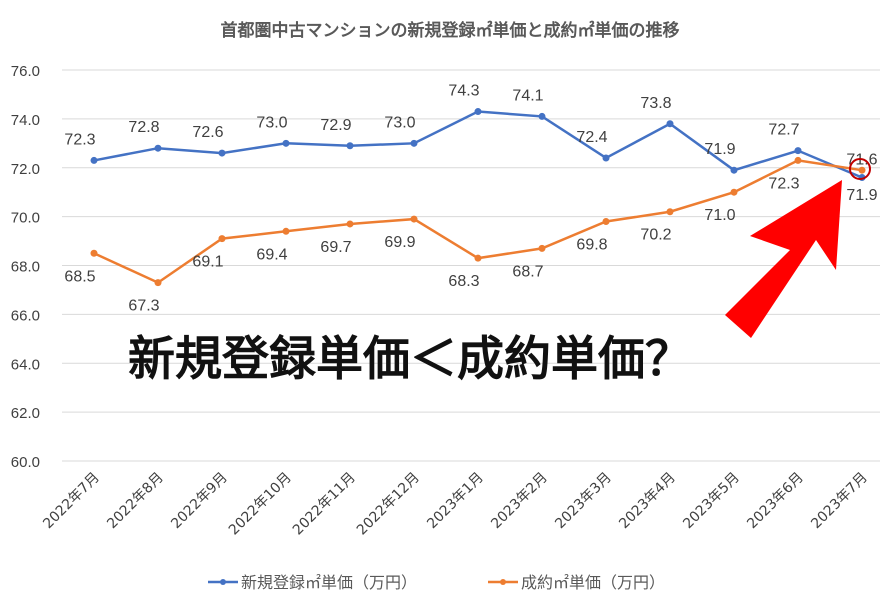  I want to click on data-label: 68.3, so click(463, 281).